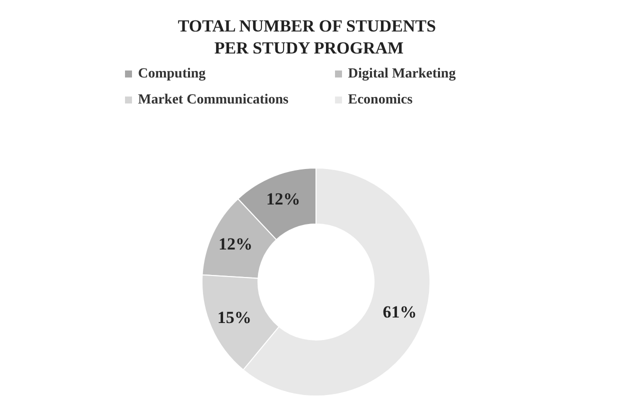 The image size is (618, 403). I want to click on legend-label: Economics, so click(381, 100).